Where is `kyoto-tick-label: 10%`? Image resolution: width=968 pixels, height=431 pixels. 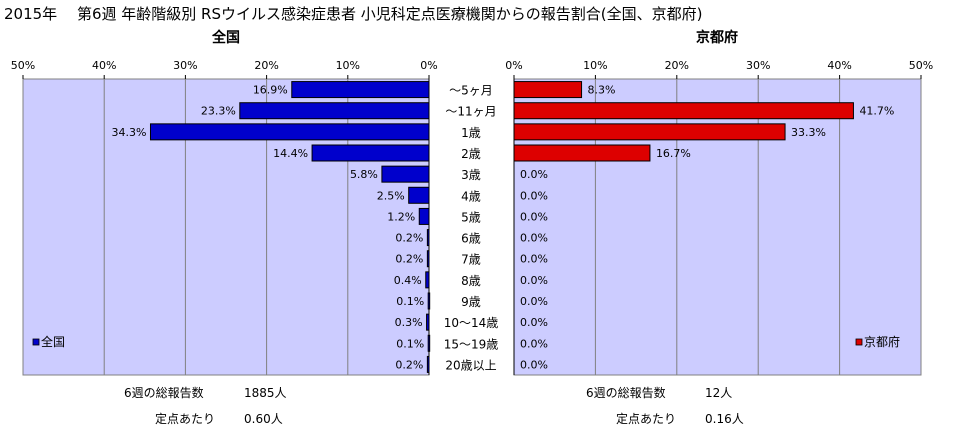 kyoto-tick-label: 10% is located at coordinates (595, 65).